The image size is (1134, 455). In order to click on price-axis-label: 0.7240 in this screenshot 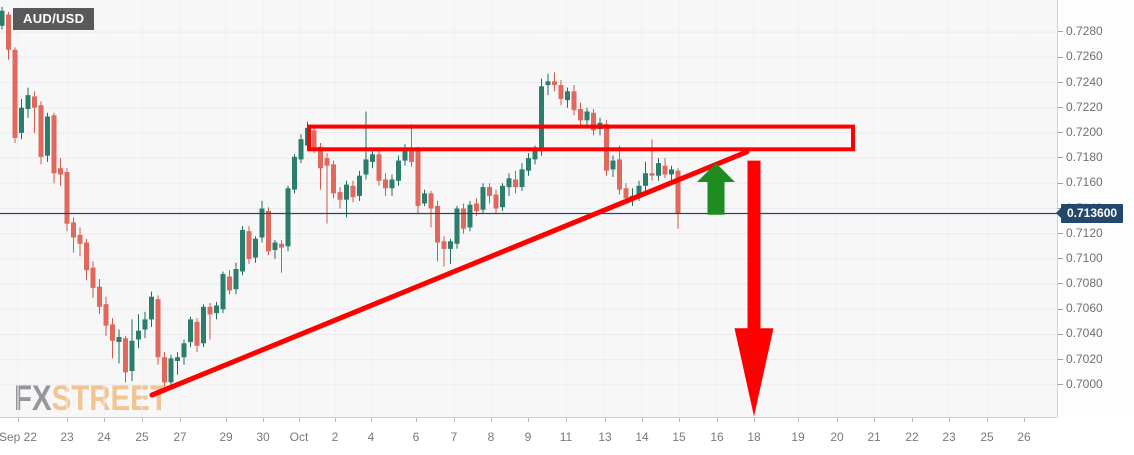, I will do `click(1080, 82)`.